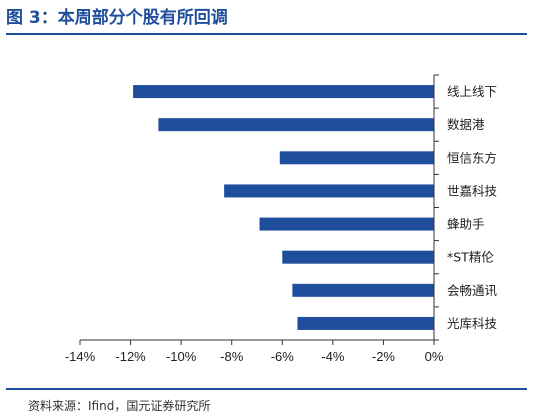  What do you see at coordinates (472, 157) in the screenshot?
I see `category-label-2: 恒信东方` at bounding box center [472, 157].